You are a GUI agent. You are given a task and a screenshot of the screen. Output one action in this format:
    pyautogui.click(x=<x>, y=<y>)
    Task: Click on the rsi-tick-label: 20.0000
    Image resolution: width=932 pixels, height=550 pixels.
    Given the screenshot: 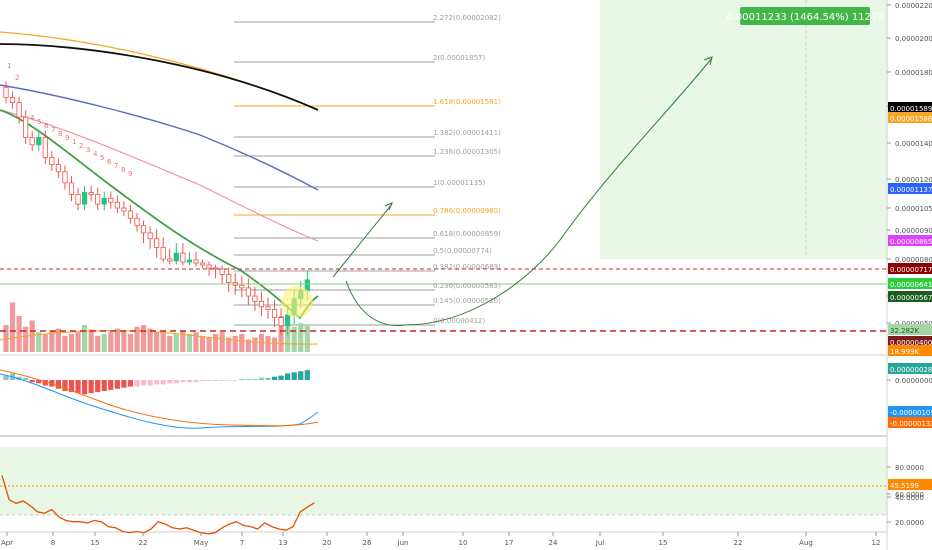 What is the action you would take?
    pyautogui.click(x=909, y=523)
    